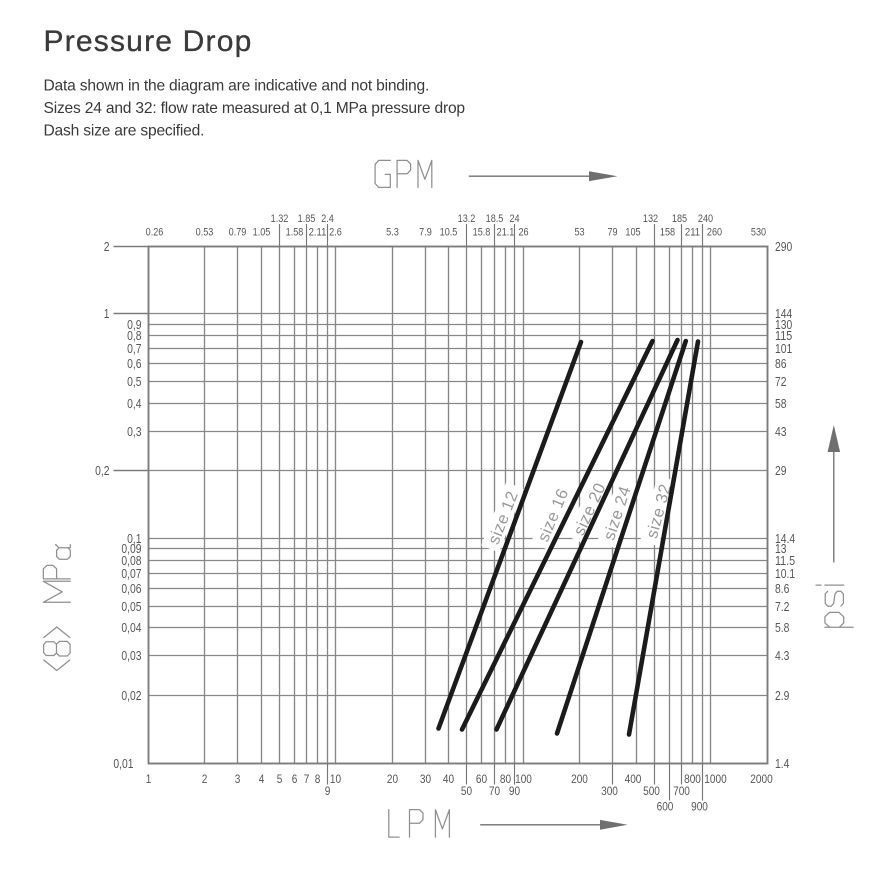 Image resolution: width=895 pixels, height=895 pixels. What do you see at coordinates (679, 219) in the screenshot?
I see `svg-text: 185` at bounding box center [679, 219].